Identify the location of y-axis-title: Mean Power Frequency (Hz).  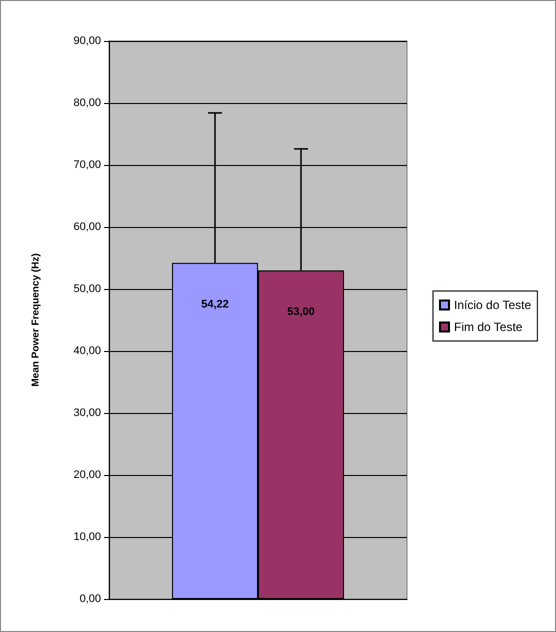
(36, 320).